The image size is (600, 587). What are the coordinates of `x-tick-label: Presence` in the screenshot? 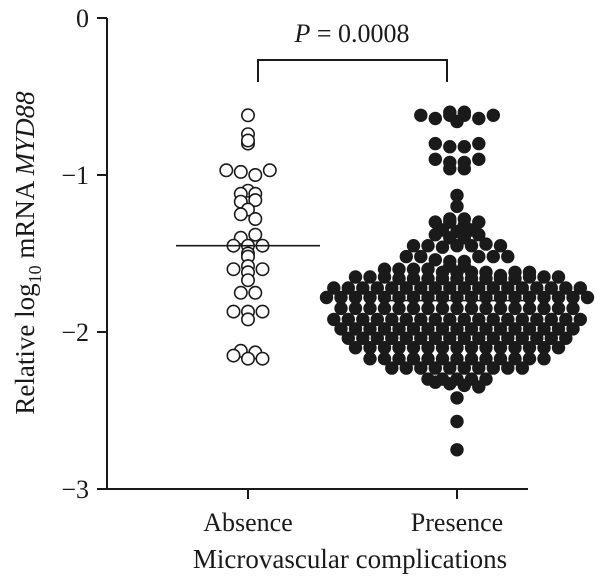 It's located at (457, 522).